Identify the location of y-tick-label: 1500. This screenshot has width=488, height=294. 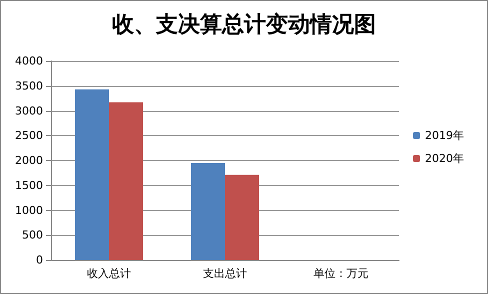
(29, 185).